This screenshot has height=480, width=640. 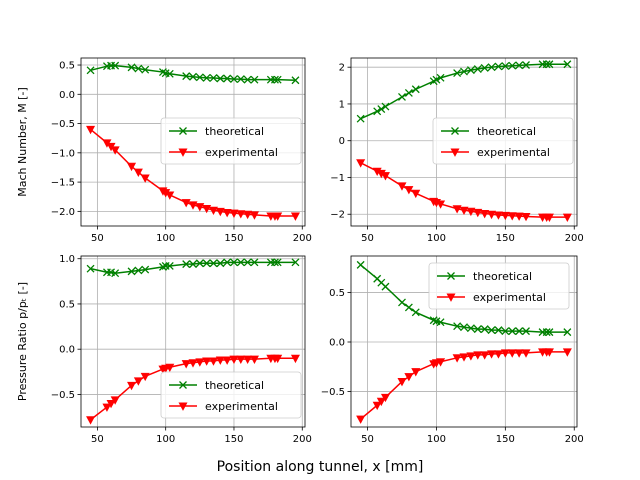 I want to click on figure-xlabel: Position along tunnel, x [mm], so click(x=320, y=467).